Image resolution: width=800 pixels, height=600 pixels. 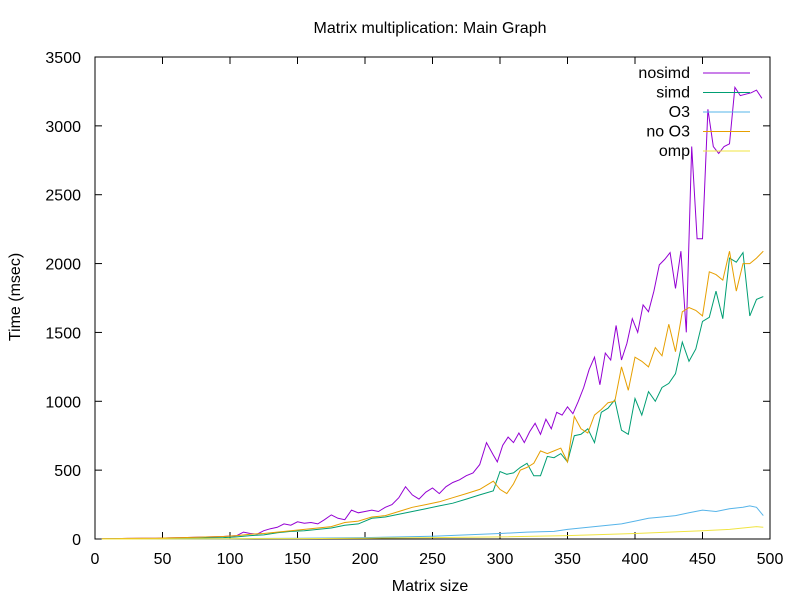 What do you see at coordinates (674, 151) in the screenshot?
I see `legend-label: omp` at bounding box center [674, 151].